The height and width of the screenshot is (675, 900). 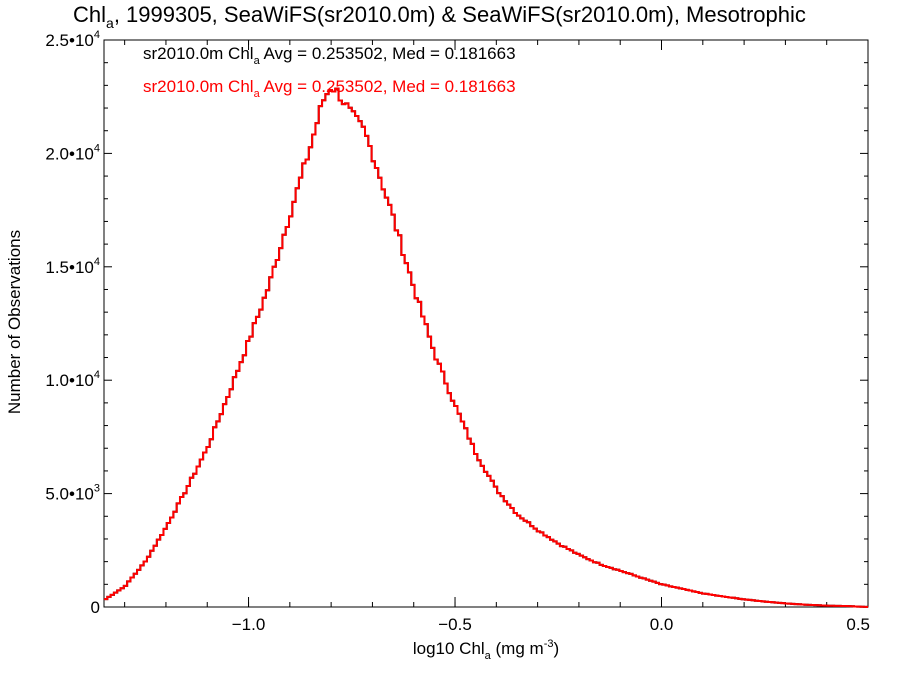 What do you see at coordinates (455, 624) in the screenshot?
I see `x-tick-label: −0.5` at bounding box center [455, 624].